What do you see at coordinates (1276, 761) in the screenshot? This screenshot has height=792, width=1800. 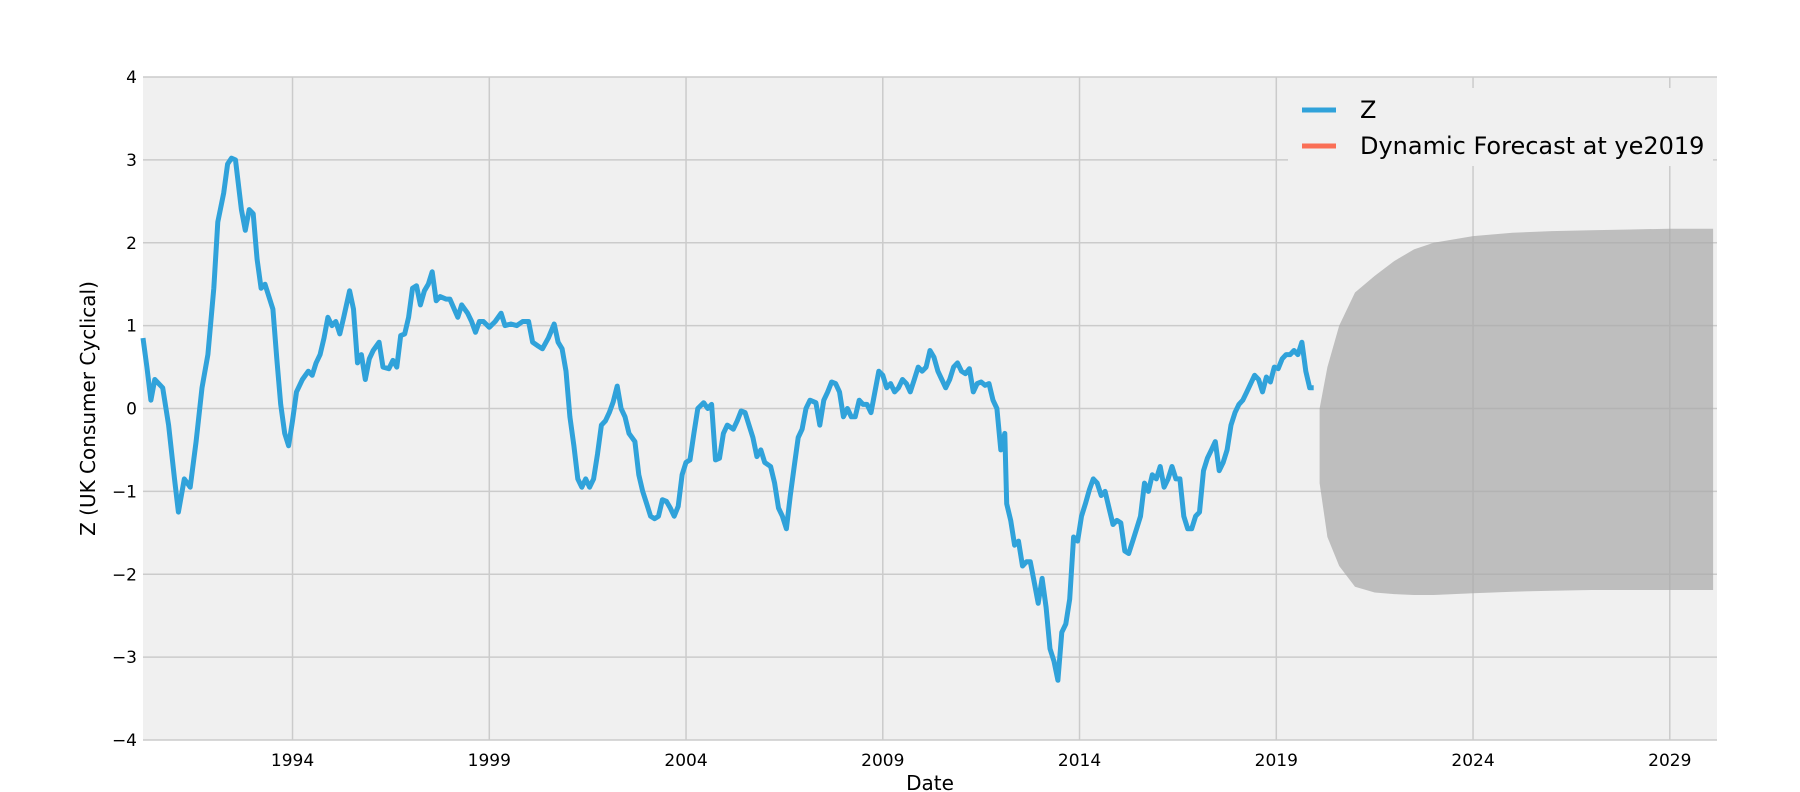 I see `x-tick-label: 2019` at bounding box center [1276, 761].